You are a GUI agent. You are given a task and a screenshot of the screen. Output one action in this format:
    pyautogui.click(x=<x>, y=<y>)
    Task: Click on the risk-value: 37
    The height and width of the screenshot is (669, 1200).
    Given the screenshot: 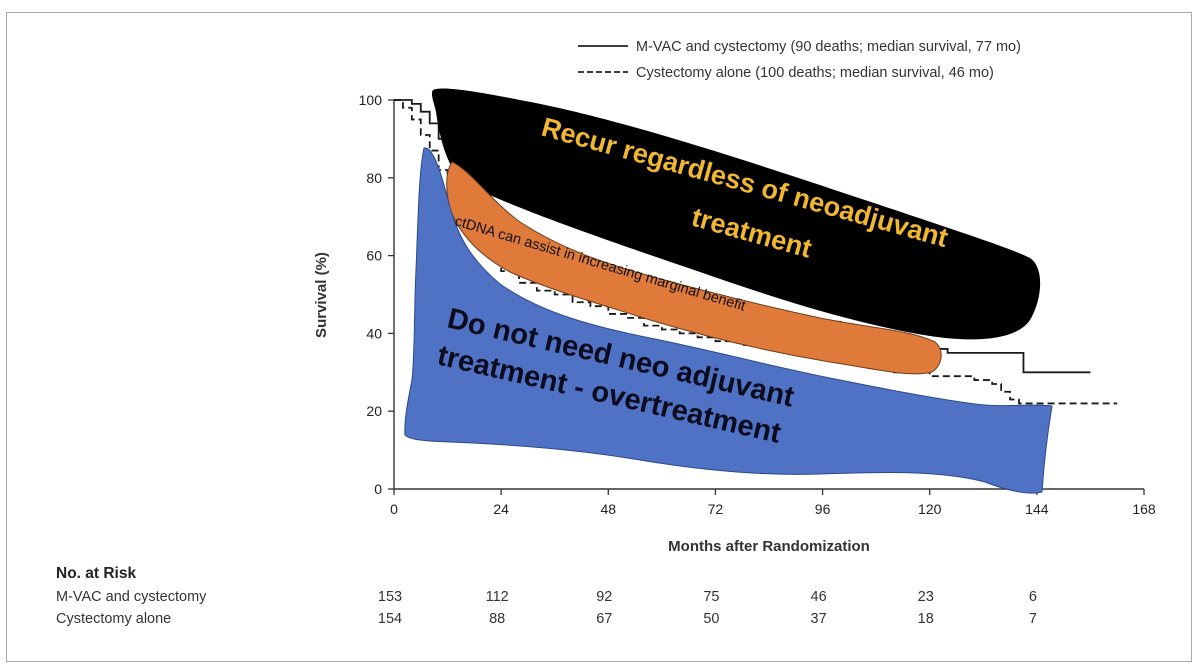 What is the action you would take?
    pyautogui.click(x=819, y=619)
    